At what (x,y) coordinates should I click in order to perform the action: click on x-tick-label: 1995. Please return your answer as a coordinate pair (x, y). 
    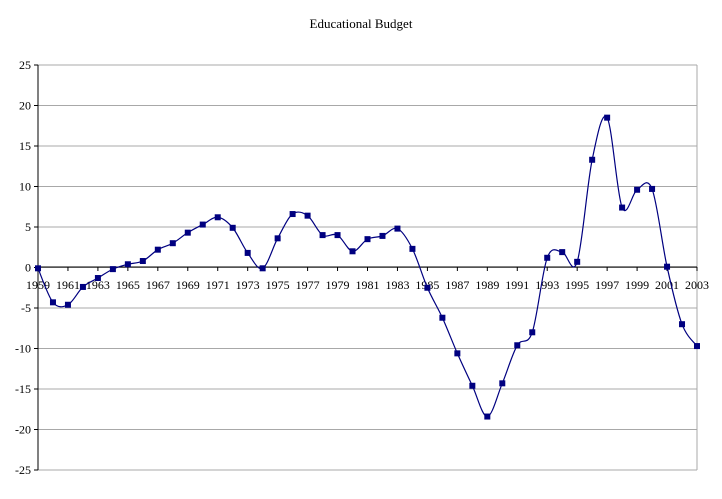
    Looking at the image, I should click on (577, 285).